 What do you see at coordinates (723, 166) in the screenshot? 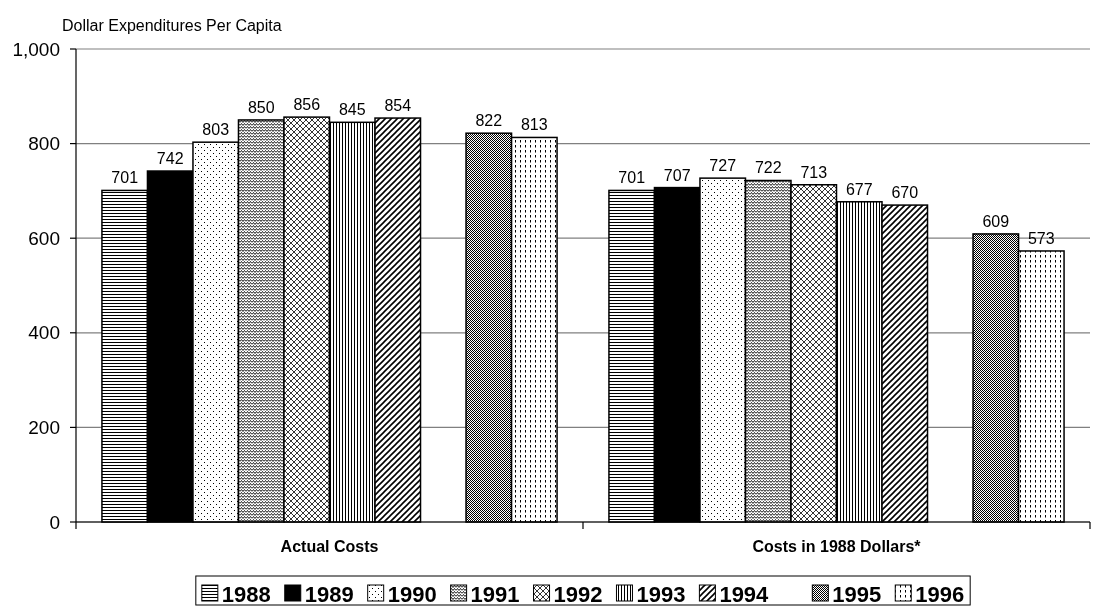
I see `data-label: 727` at bounding box center [723, 166].